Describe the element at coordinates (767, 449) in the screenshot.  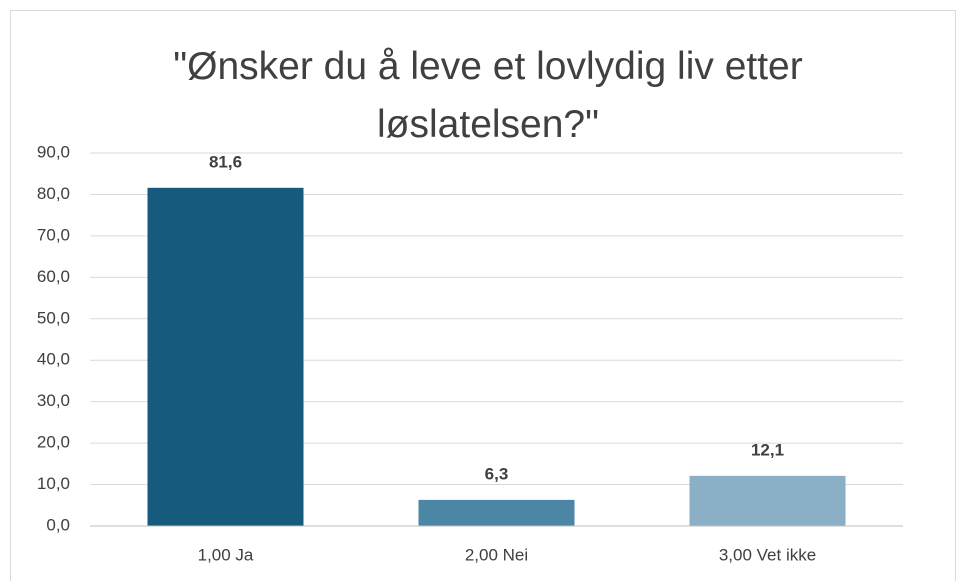
I see `data-label: 12,1` at that location.